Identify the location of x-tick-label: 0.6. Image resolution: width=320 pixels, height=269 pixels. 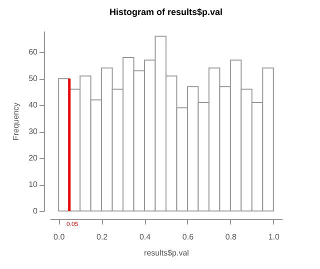
(188, 237).